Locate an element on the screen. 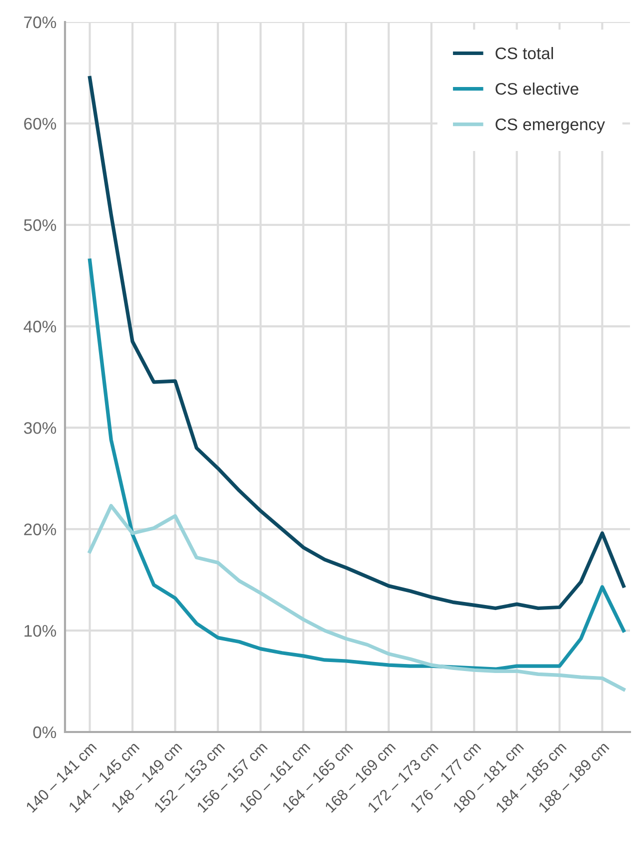  legend-label: CS total is located at coordinates (524, 53).